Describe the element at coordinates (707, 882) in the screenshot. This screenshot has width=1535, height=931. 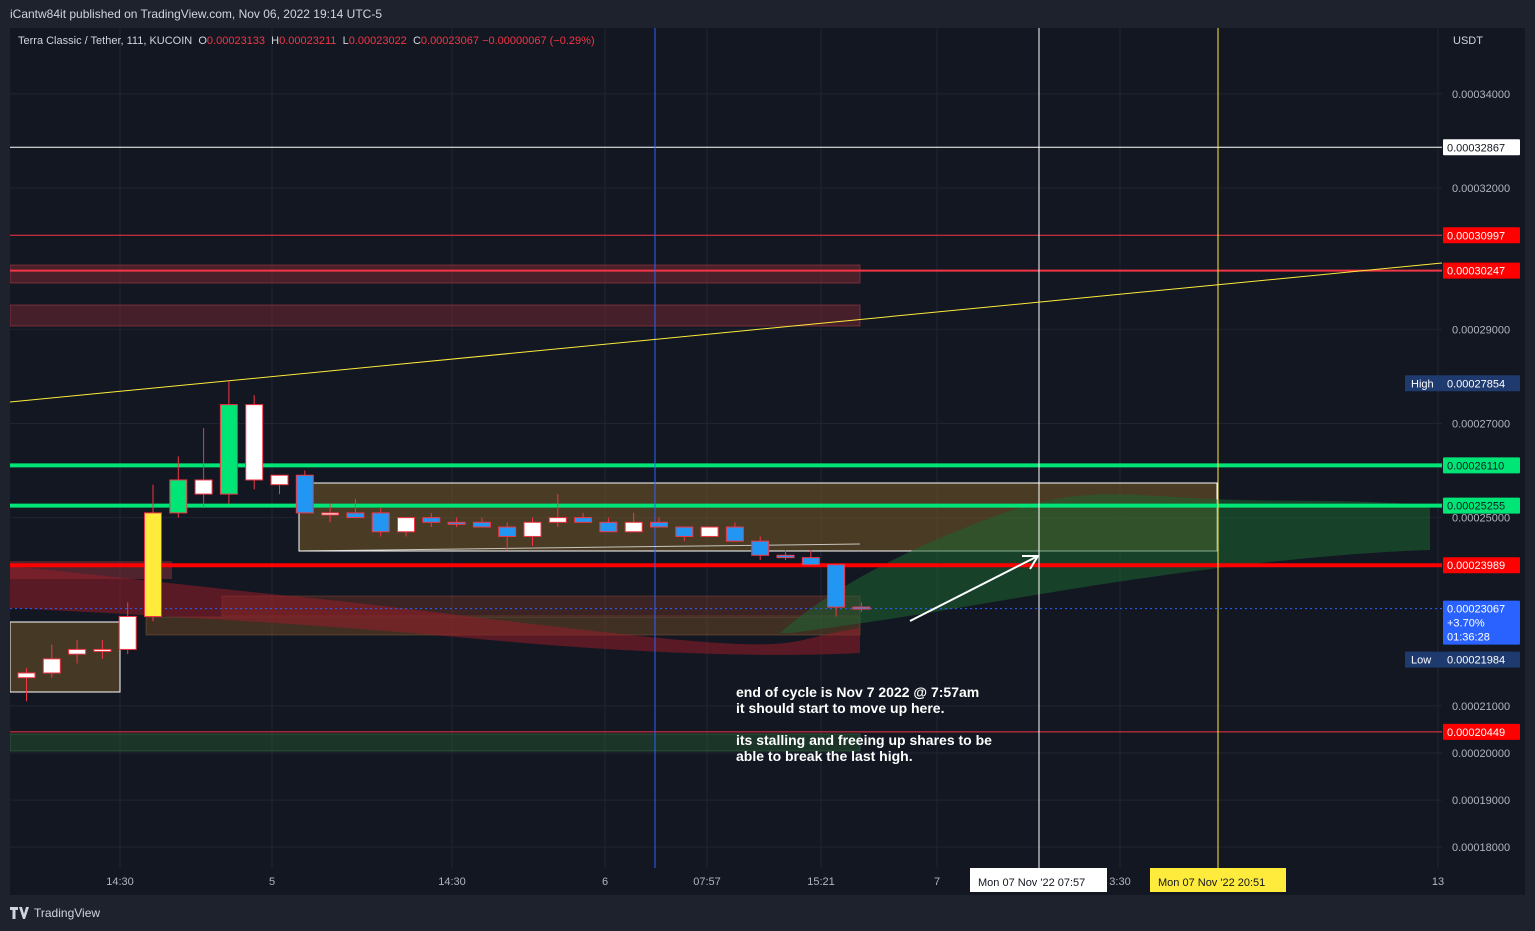
I see `time-tick: 07:57` at that location.